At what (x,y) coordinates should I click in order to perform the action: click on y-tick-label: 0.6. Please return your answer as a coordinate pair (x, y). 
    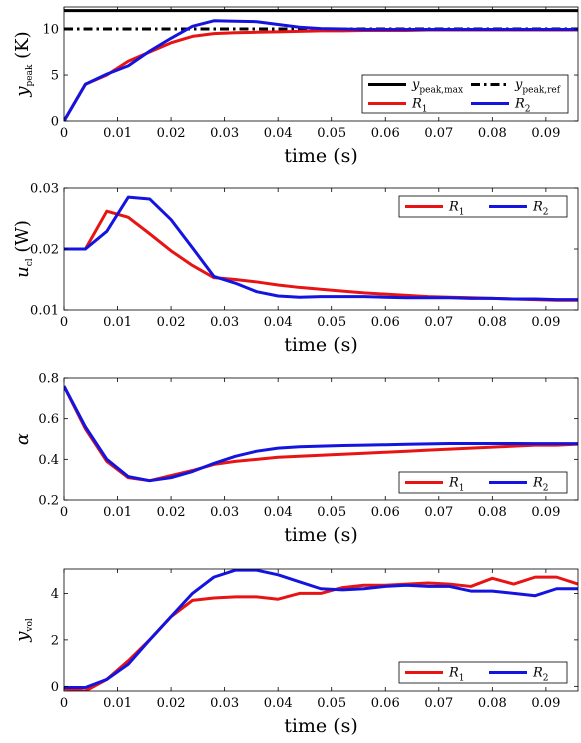
    Looking at the image, I should click on (48, 419).